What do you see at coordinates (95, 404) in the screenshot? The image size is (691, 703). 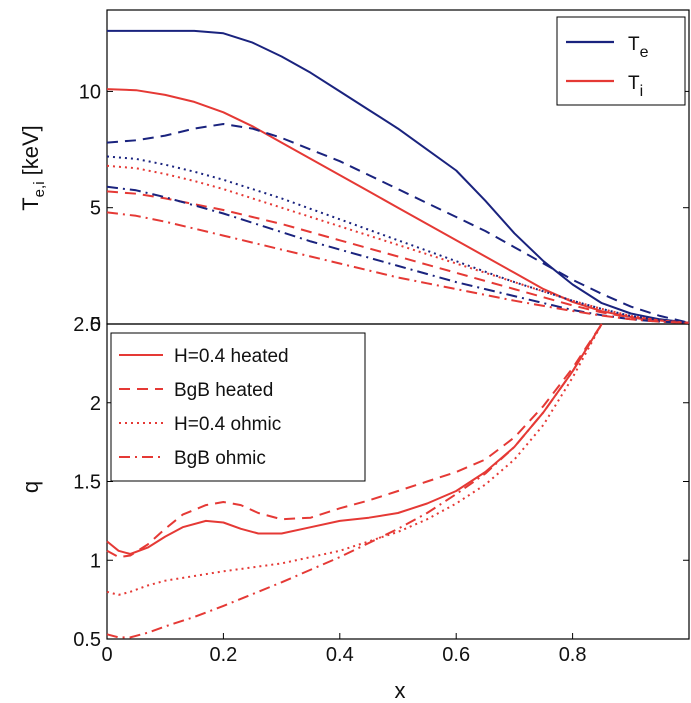 I see `bottom-y-tick-label: 2` at bounding box center [95, 404].